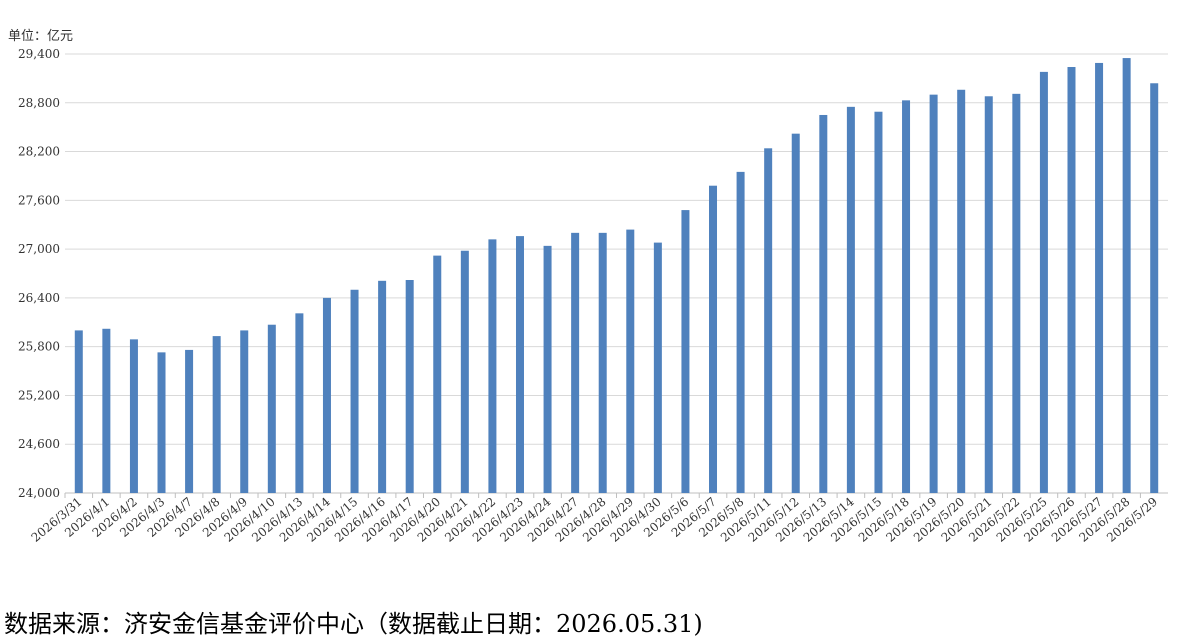 This screenshot has height=644, width=1192. What do you see at coordinates (39, 54) in the screenshot?
I see `y-tick-label: 29,400` at bounding box center [39, 54].